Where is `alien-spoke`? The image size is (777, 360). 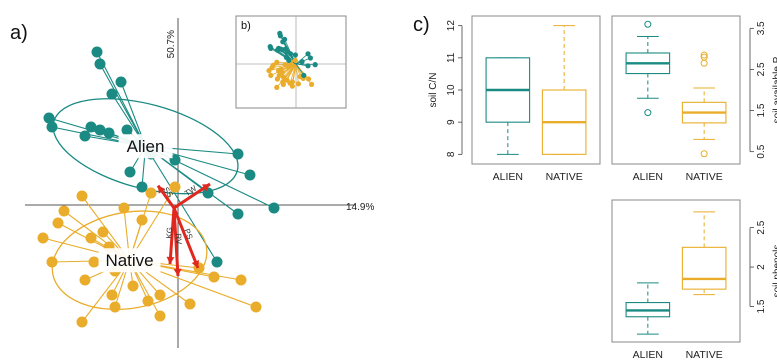 alien-spoke is located at coordinates (123, 105).